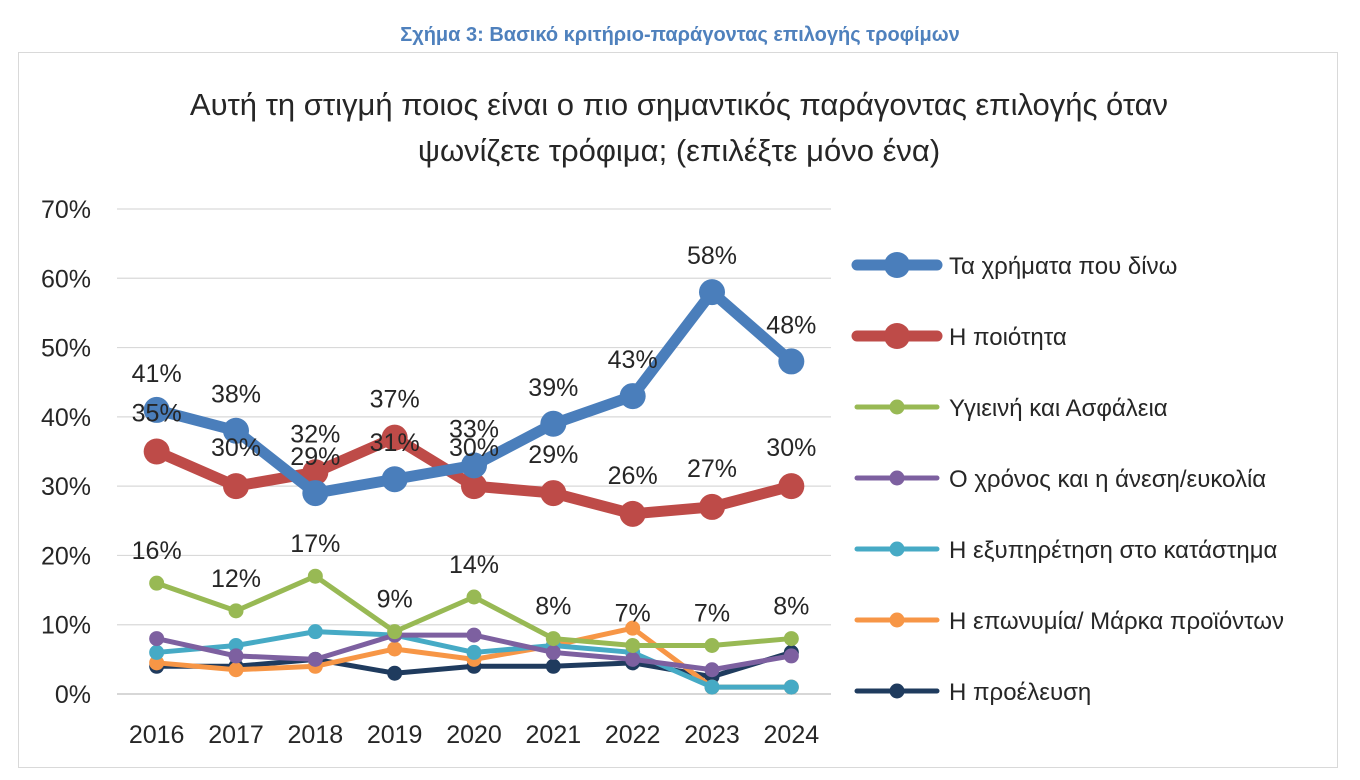 This screenshot has width=1360, height=780. I want to click on x-axis: 2016 2017 2018 2019 2020 2021 2022 2023 2024, so click(474, 735).